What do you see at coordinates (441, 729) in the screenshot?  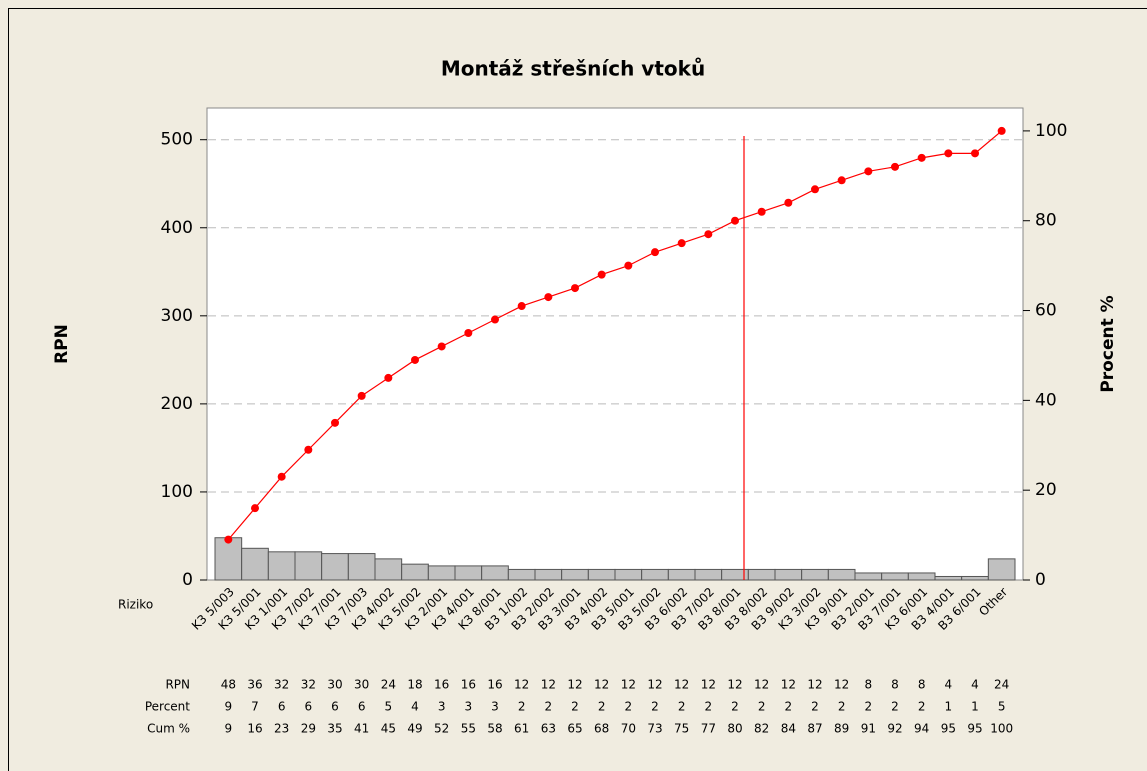 I see `table-cumulative: 52` at bounding box center [441, 729].